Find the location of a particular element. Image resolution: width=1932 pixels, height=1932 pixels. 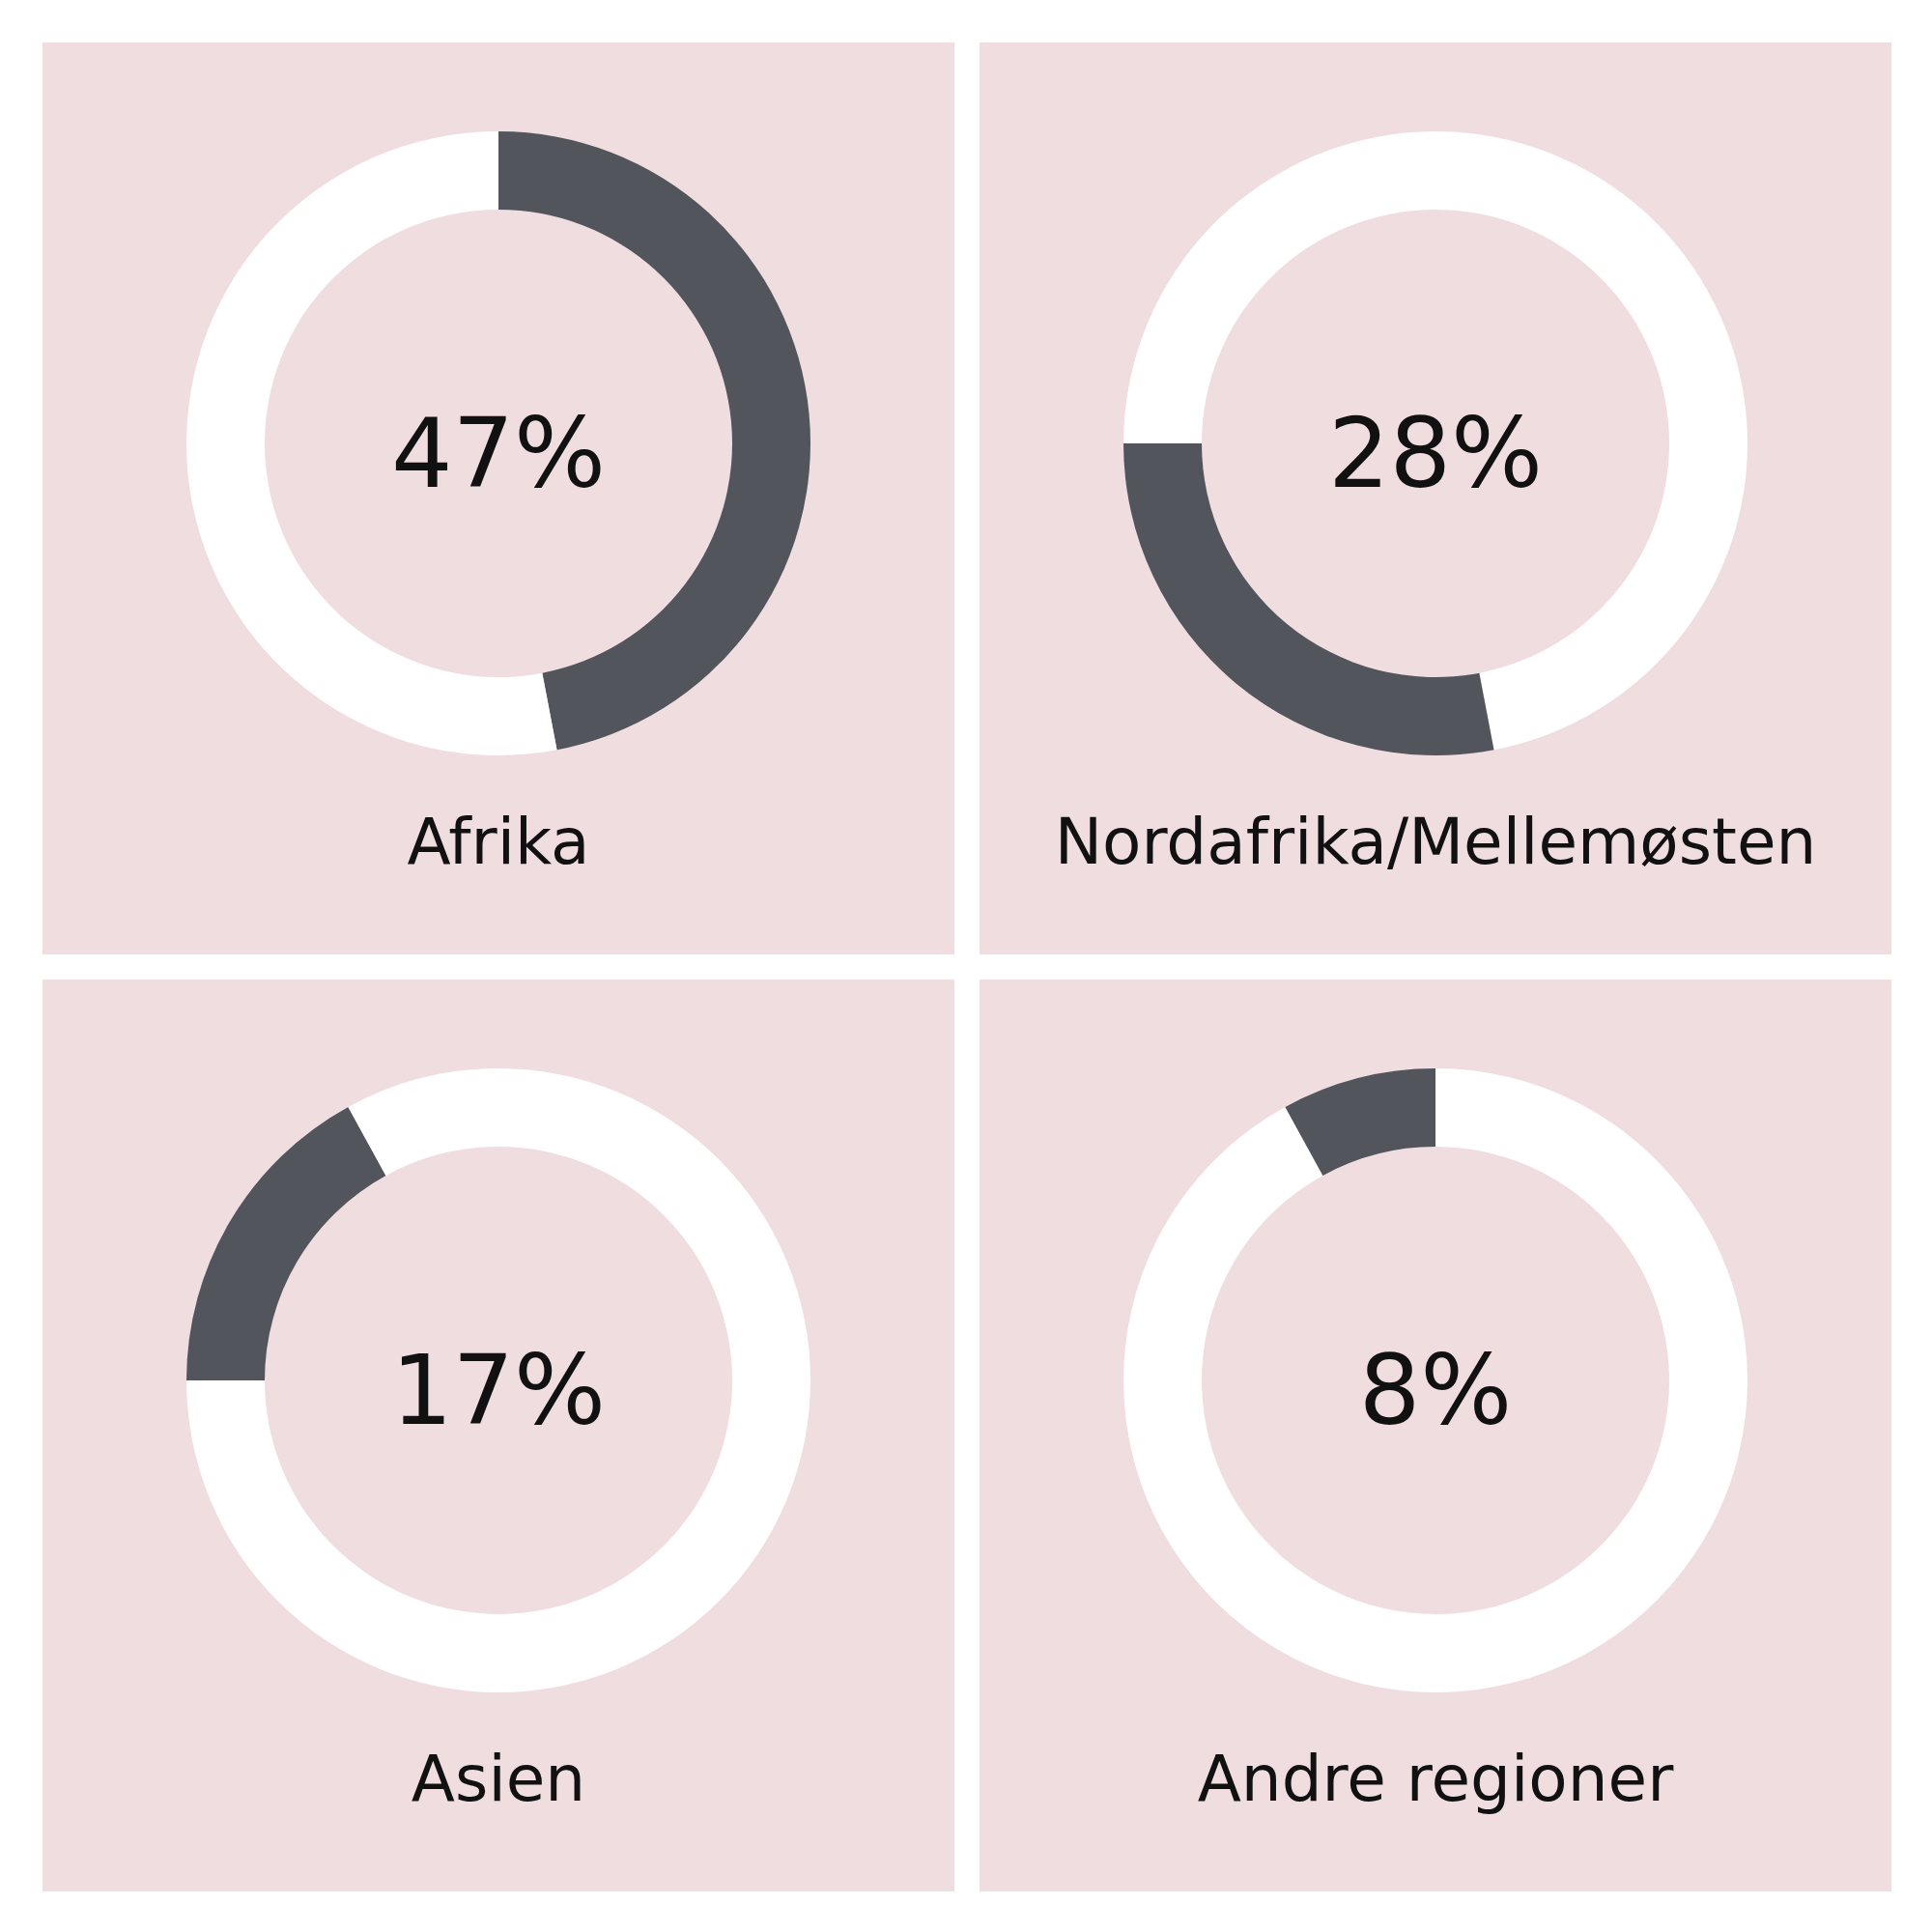

text: Andre regioner is located at coordinates (1436, 1779).